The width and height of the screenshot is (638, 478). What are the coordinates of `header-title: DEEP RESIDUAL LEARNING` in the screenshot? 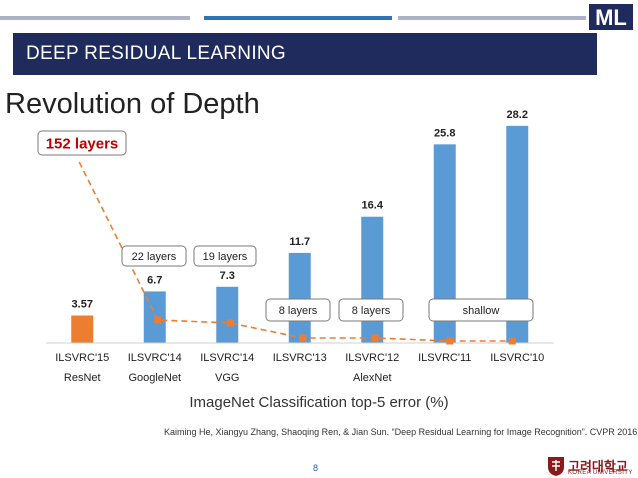 It's located at (156, 53).